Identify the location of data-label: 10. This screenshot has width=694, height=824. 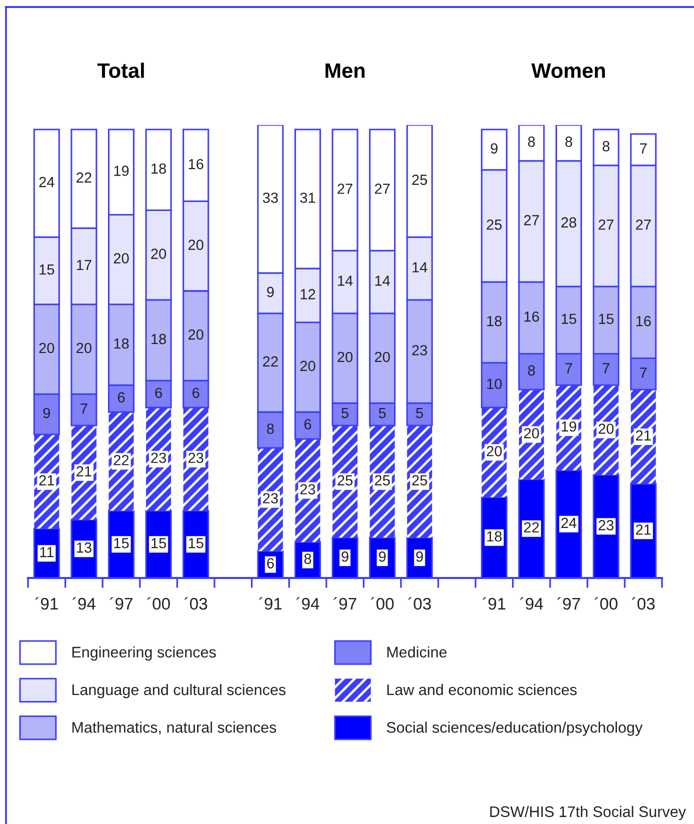
(494, 384).